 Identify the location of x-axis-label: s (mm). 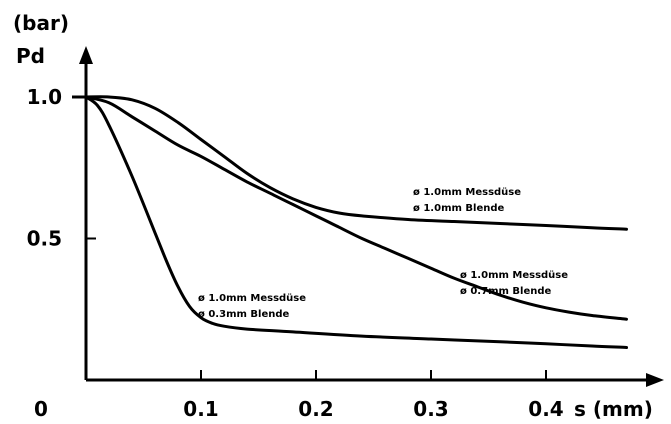
(613, 409).